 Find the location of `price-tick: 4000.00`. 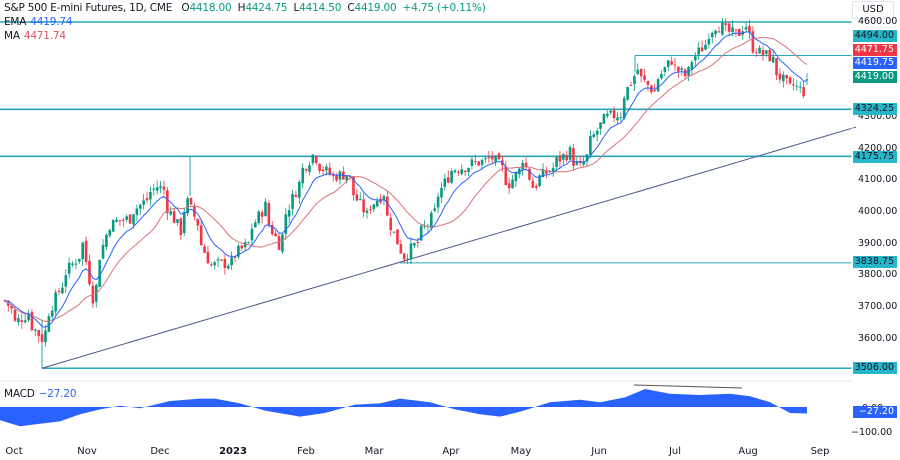

price-tick: 4000.00 is located at coordinates (878, 211).